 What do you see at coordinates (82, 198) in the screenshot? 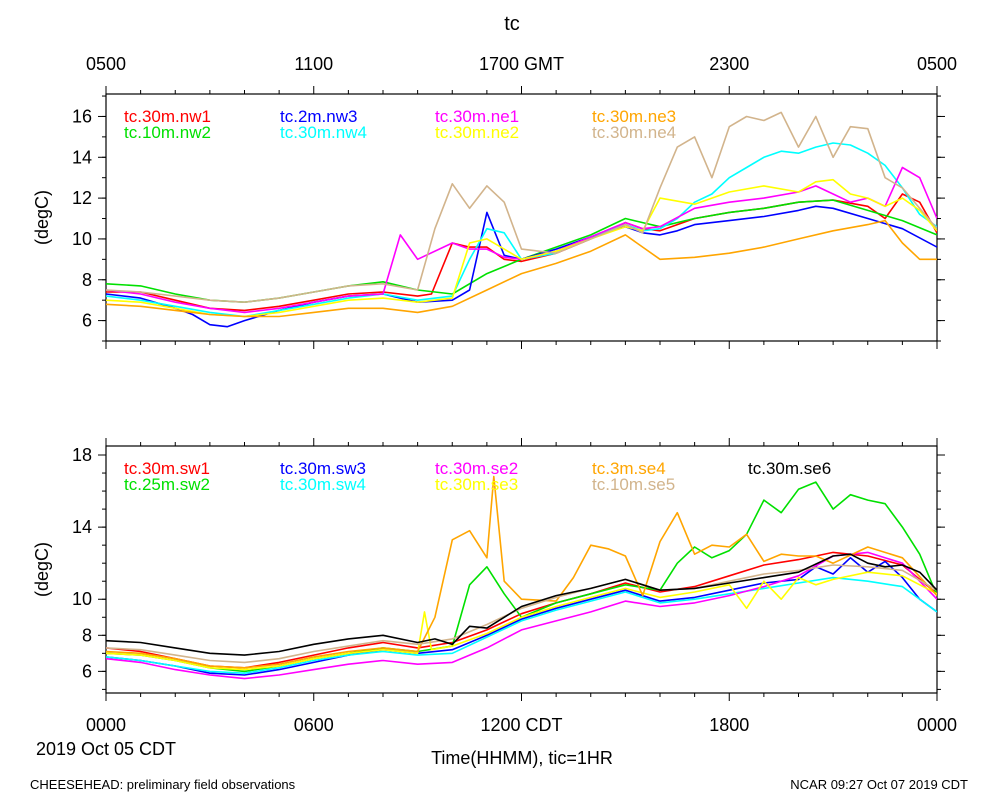
I see `top-y-tick-label: 12` at bounding box center [82, 198].